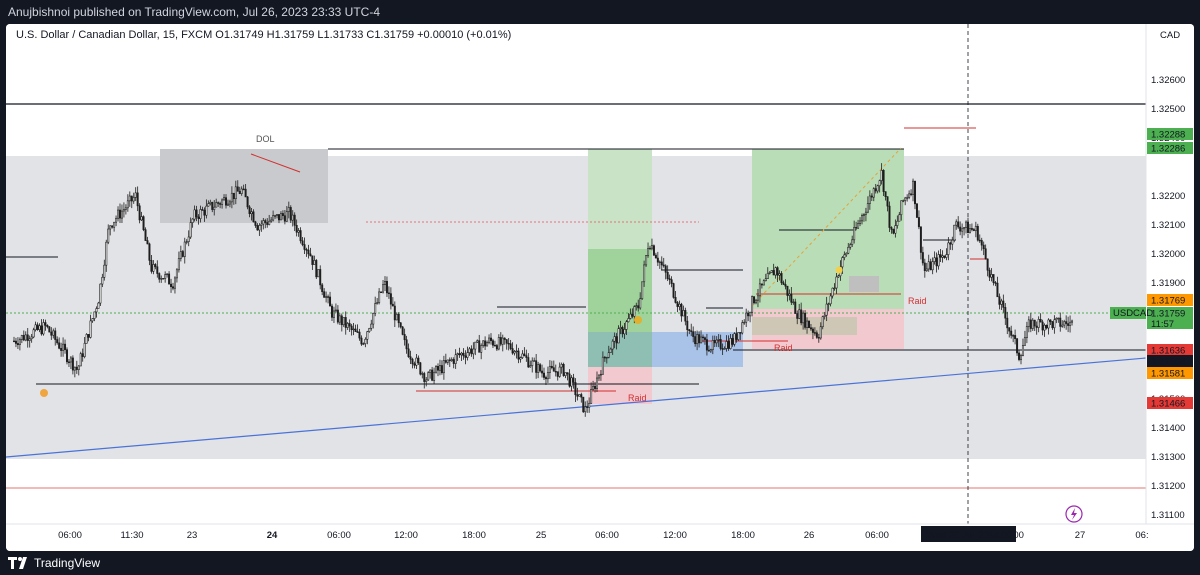 The image size is (1200, 575). Describe the element at coordinates (1168, 362) in the screenshot. I see `price-tag-value: 1.31608` at that location.